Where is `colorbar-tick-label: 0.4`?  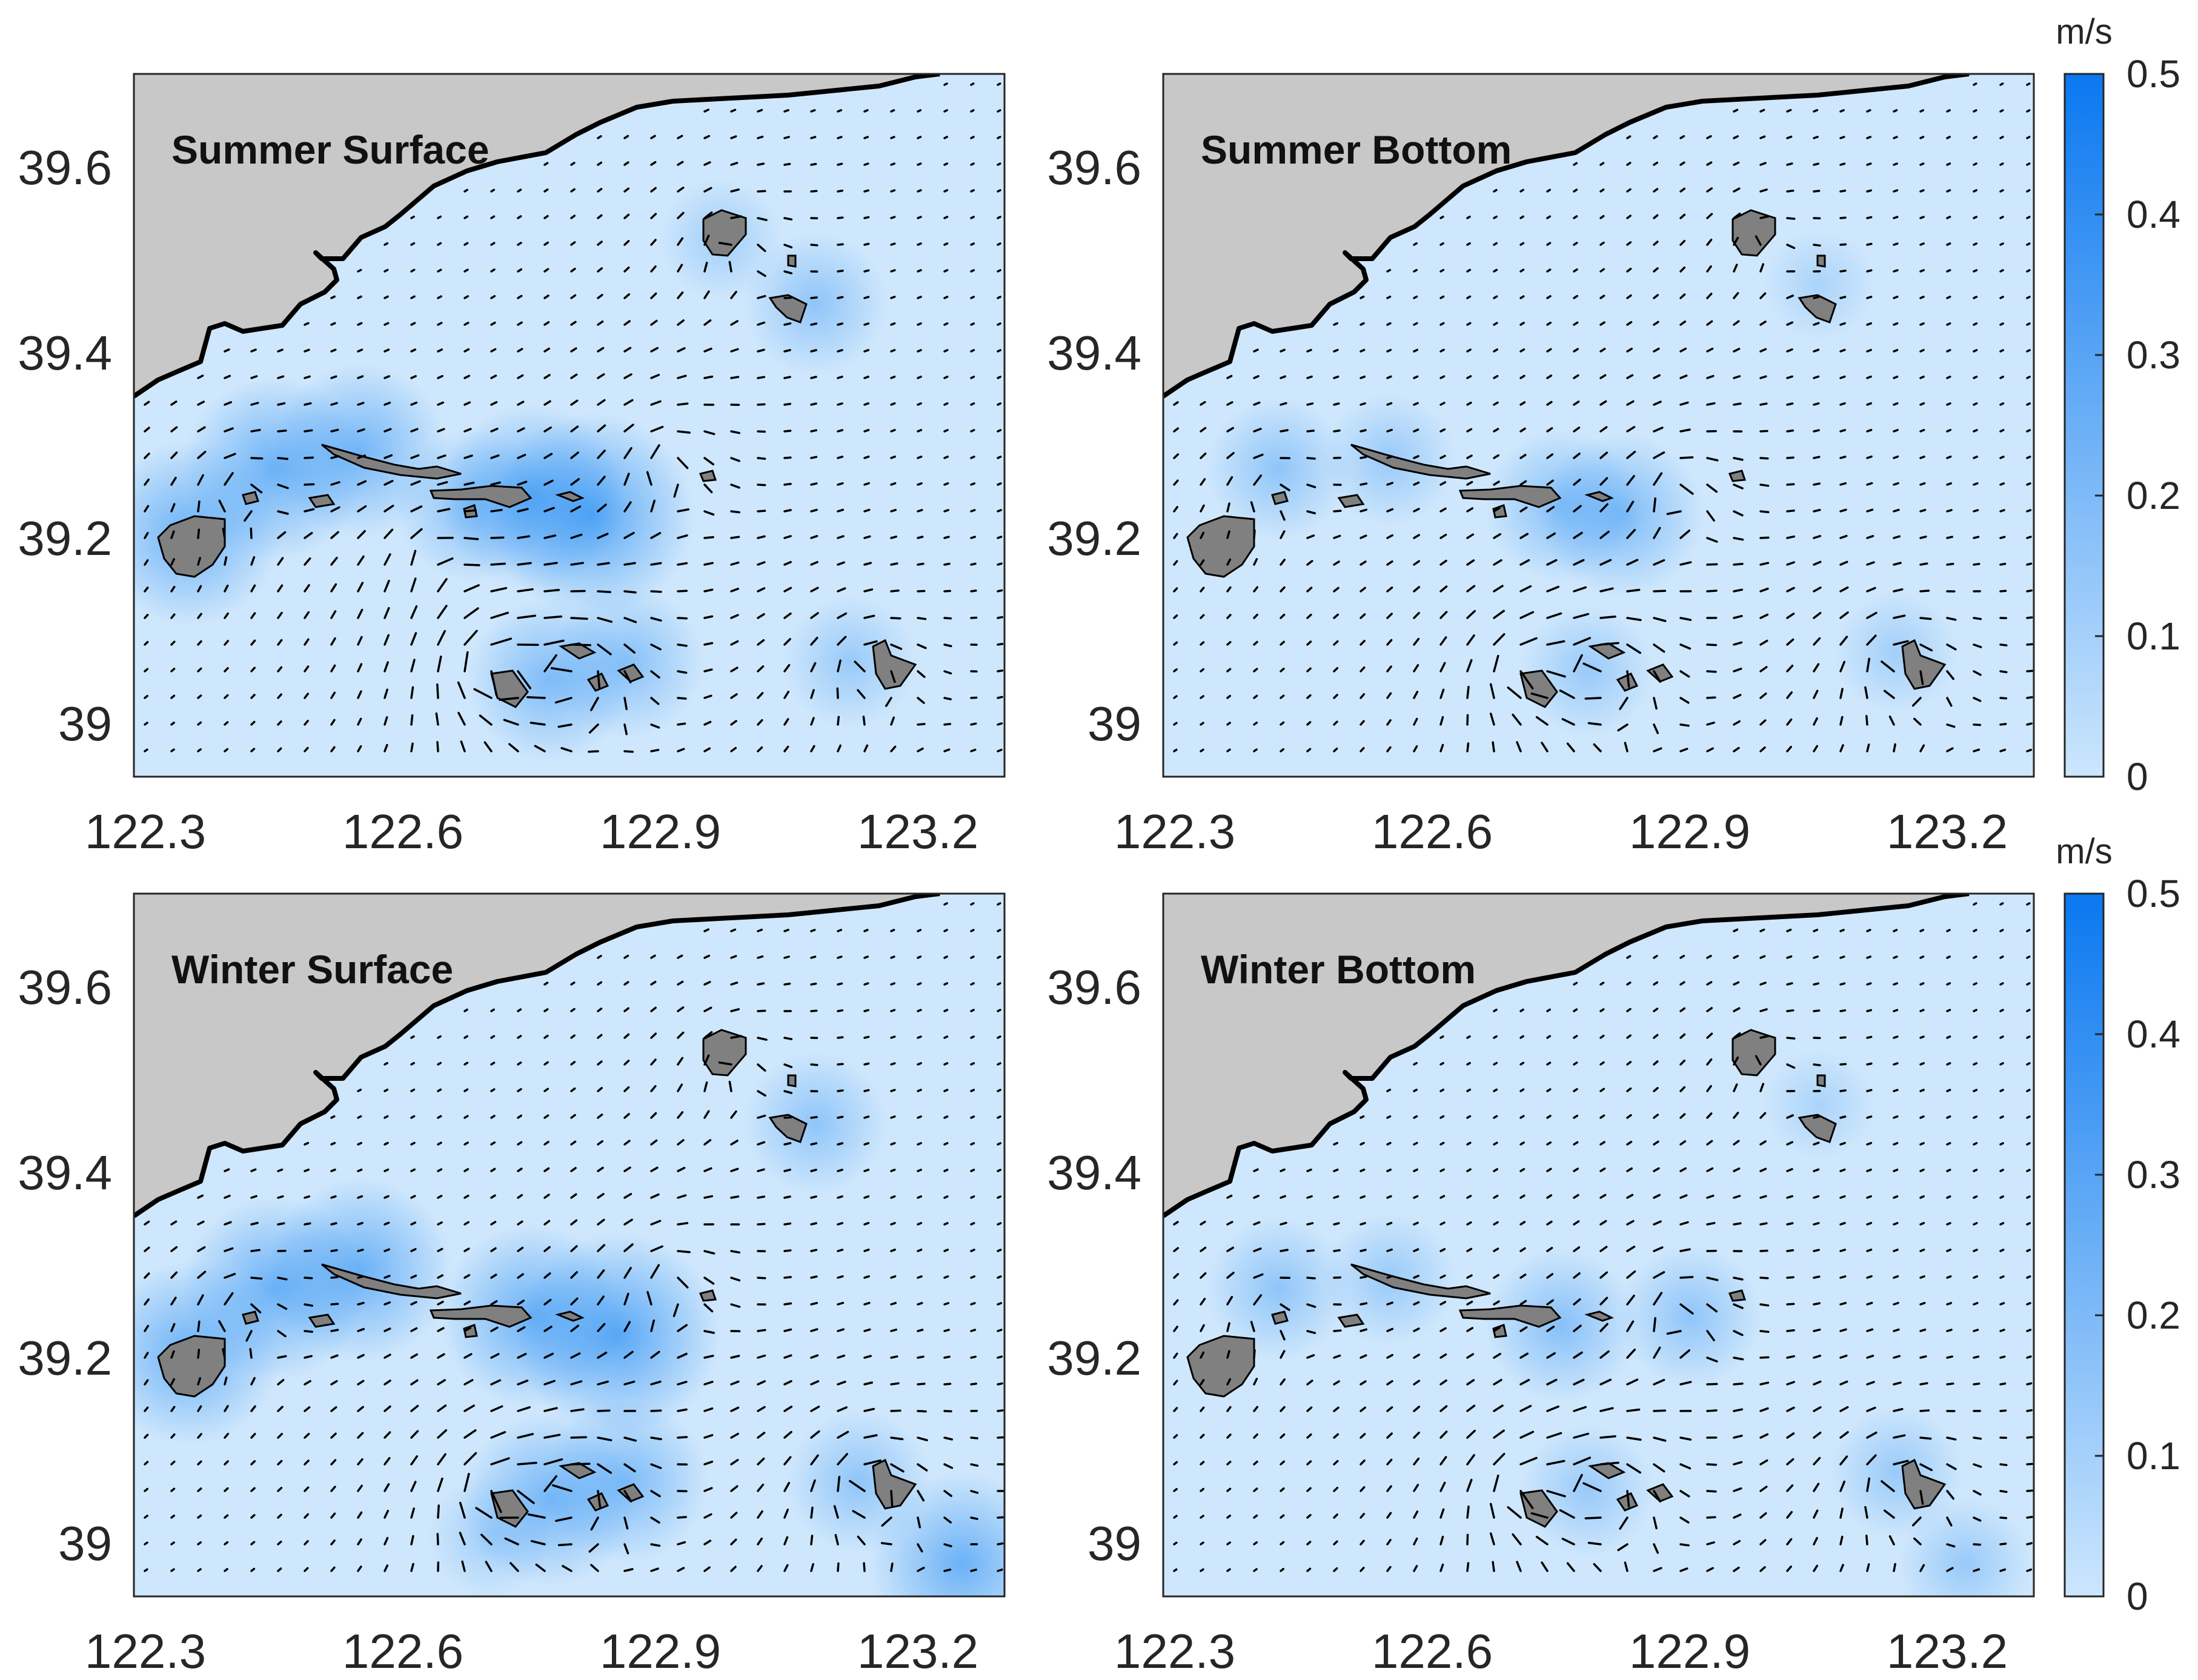
colorbar-tick-label: 0.4 is located at coordinates (2153, 1034).